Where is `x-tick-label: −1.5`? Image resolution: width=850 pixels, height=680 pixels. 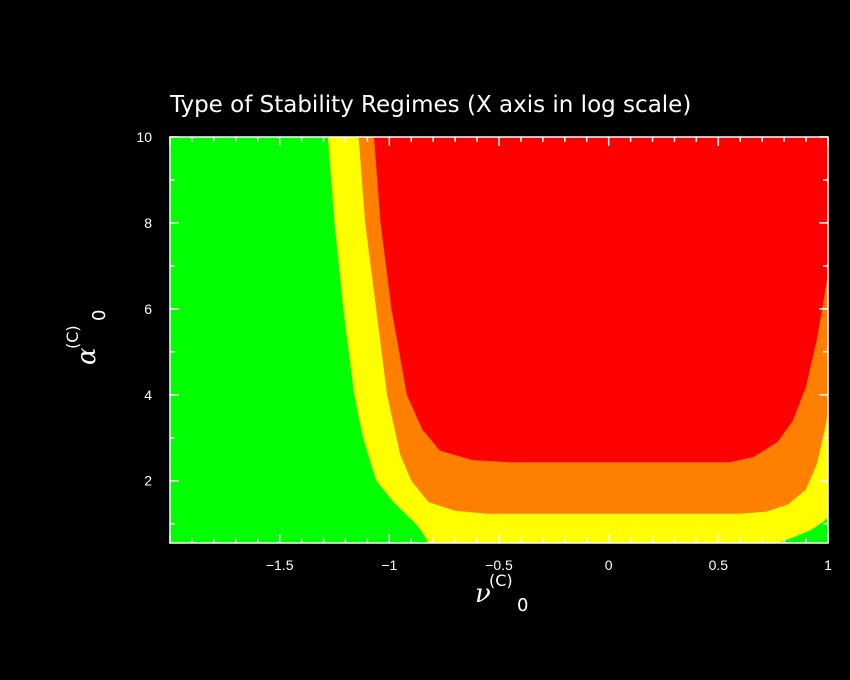
x-tick-label: −1.5 is located at coordinates (280, 565).